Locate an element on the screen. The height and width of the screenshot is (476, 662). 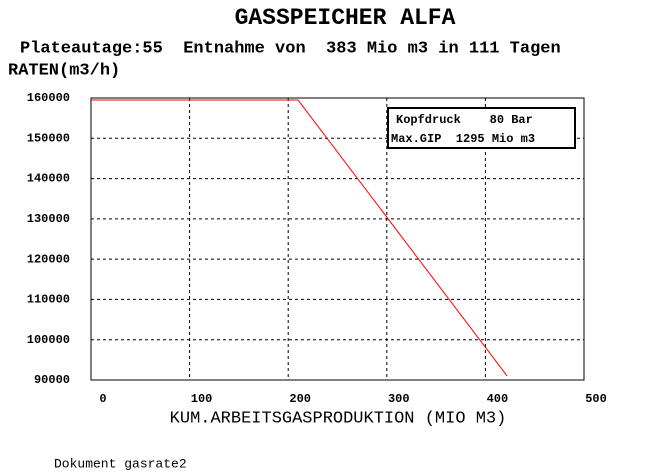
y-axis-label: RATEN(m3/h) is located at coordinates (64, 70).